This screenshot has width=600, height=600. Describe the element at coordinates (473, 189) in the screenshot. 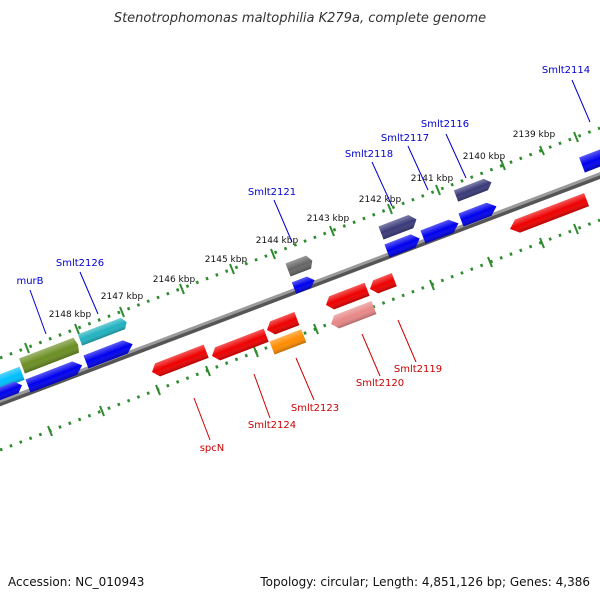

I see `gene-smlt2116` at that location.